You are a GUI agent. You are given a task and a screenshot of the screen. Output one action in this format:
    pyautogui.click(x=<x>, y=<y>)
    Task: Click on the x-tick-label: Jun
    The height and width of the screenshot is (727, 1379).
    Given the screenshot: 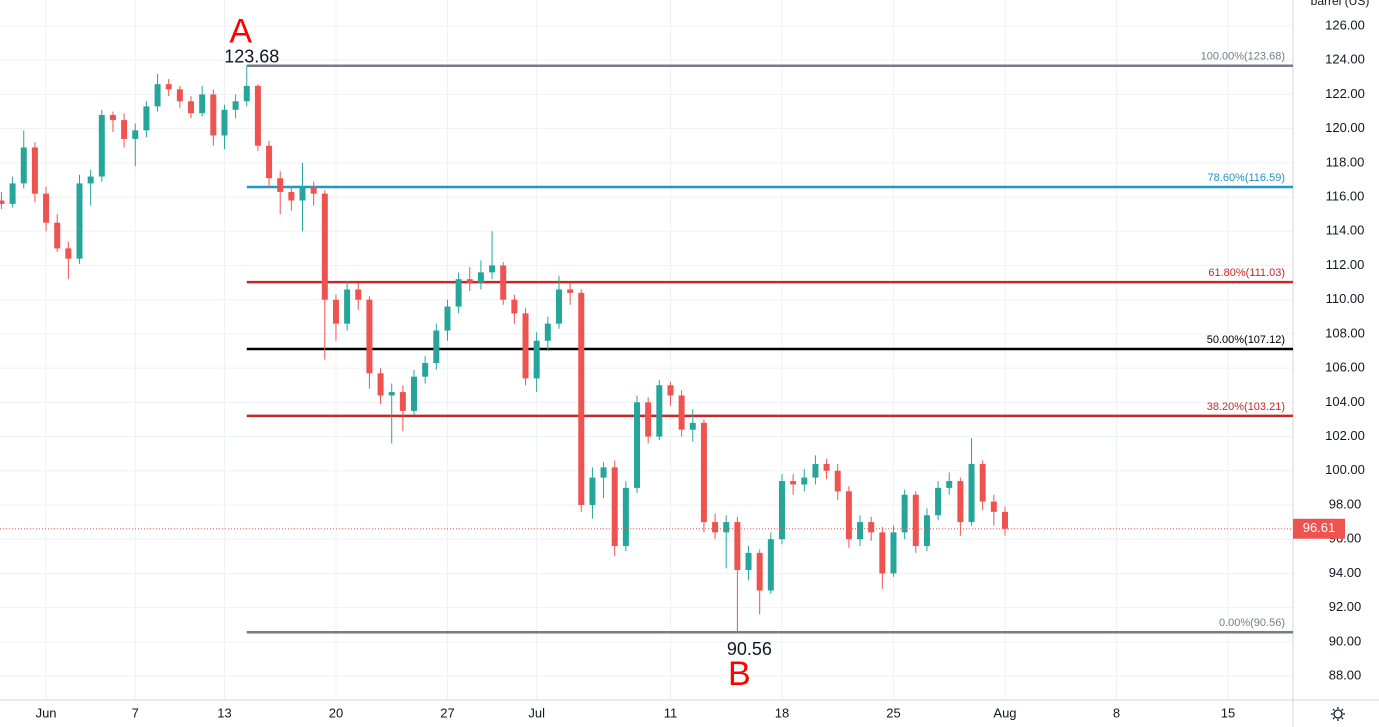 What is the action you would take?
    pyautogui.click(x=46, y=712)
    